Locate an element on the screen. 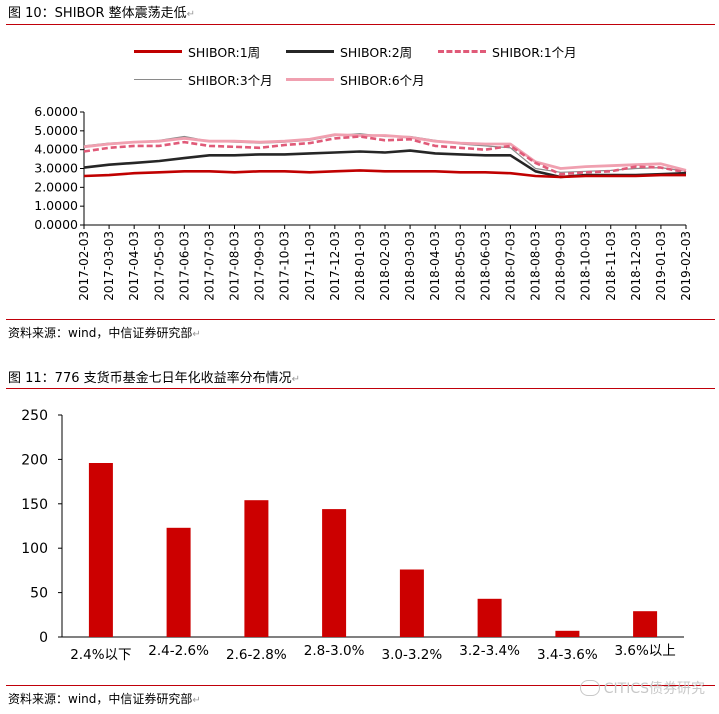 The image size is (719, 714). x-tick-label: 2017-03-03 is located at coordinates (109, 266).